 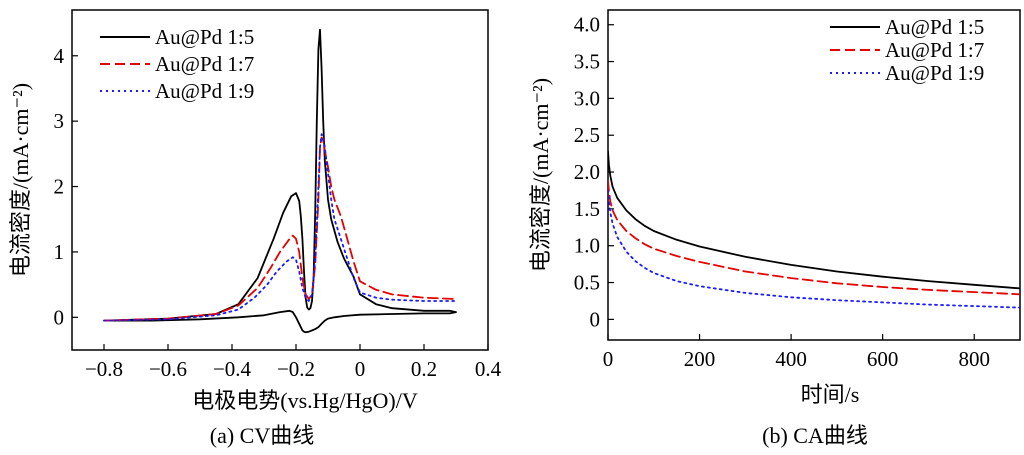 I want to click on y-tick-label: 1.0, so click(x=587, y=246).